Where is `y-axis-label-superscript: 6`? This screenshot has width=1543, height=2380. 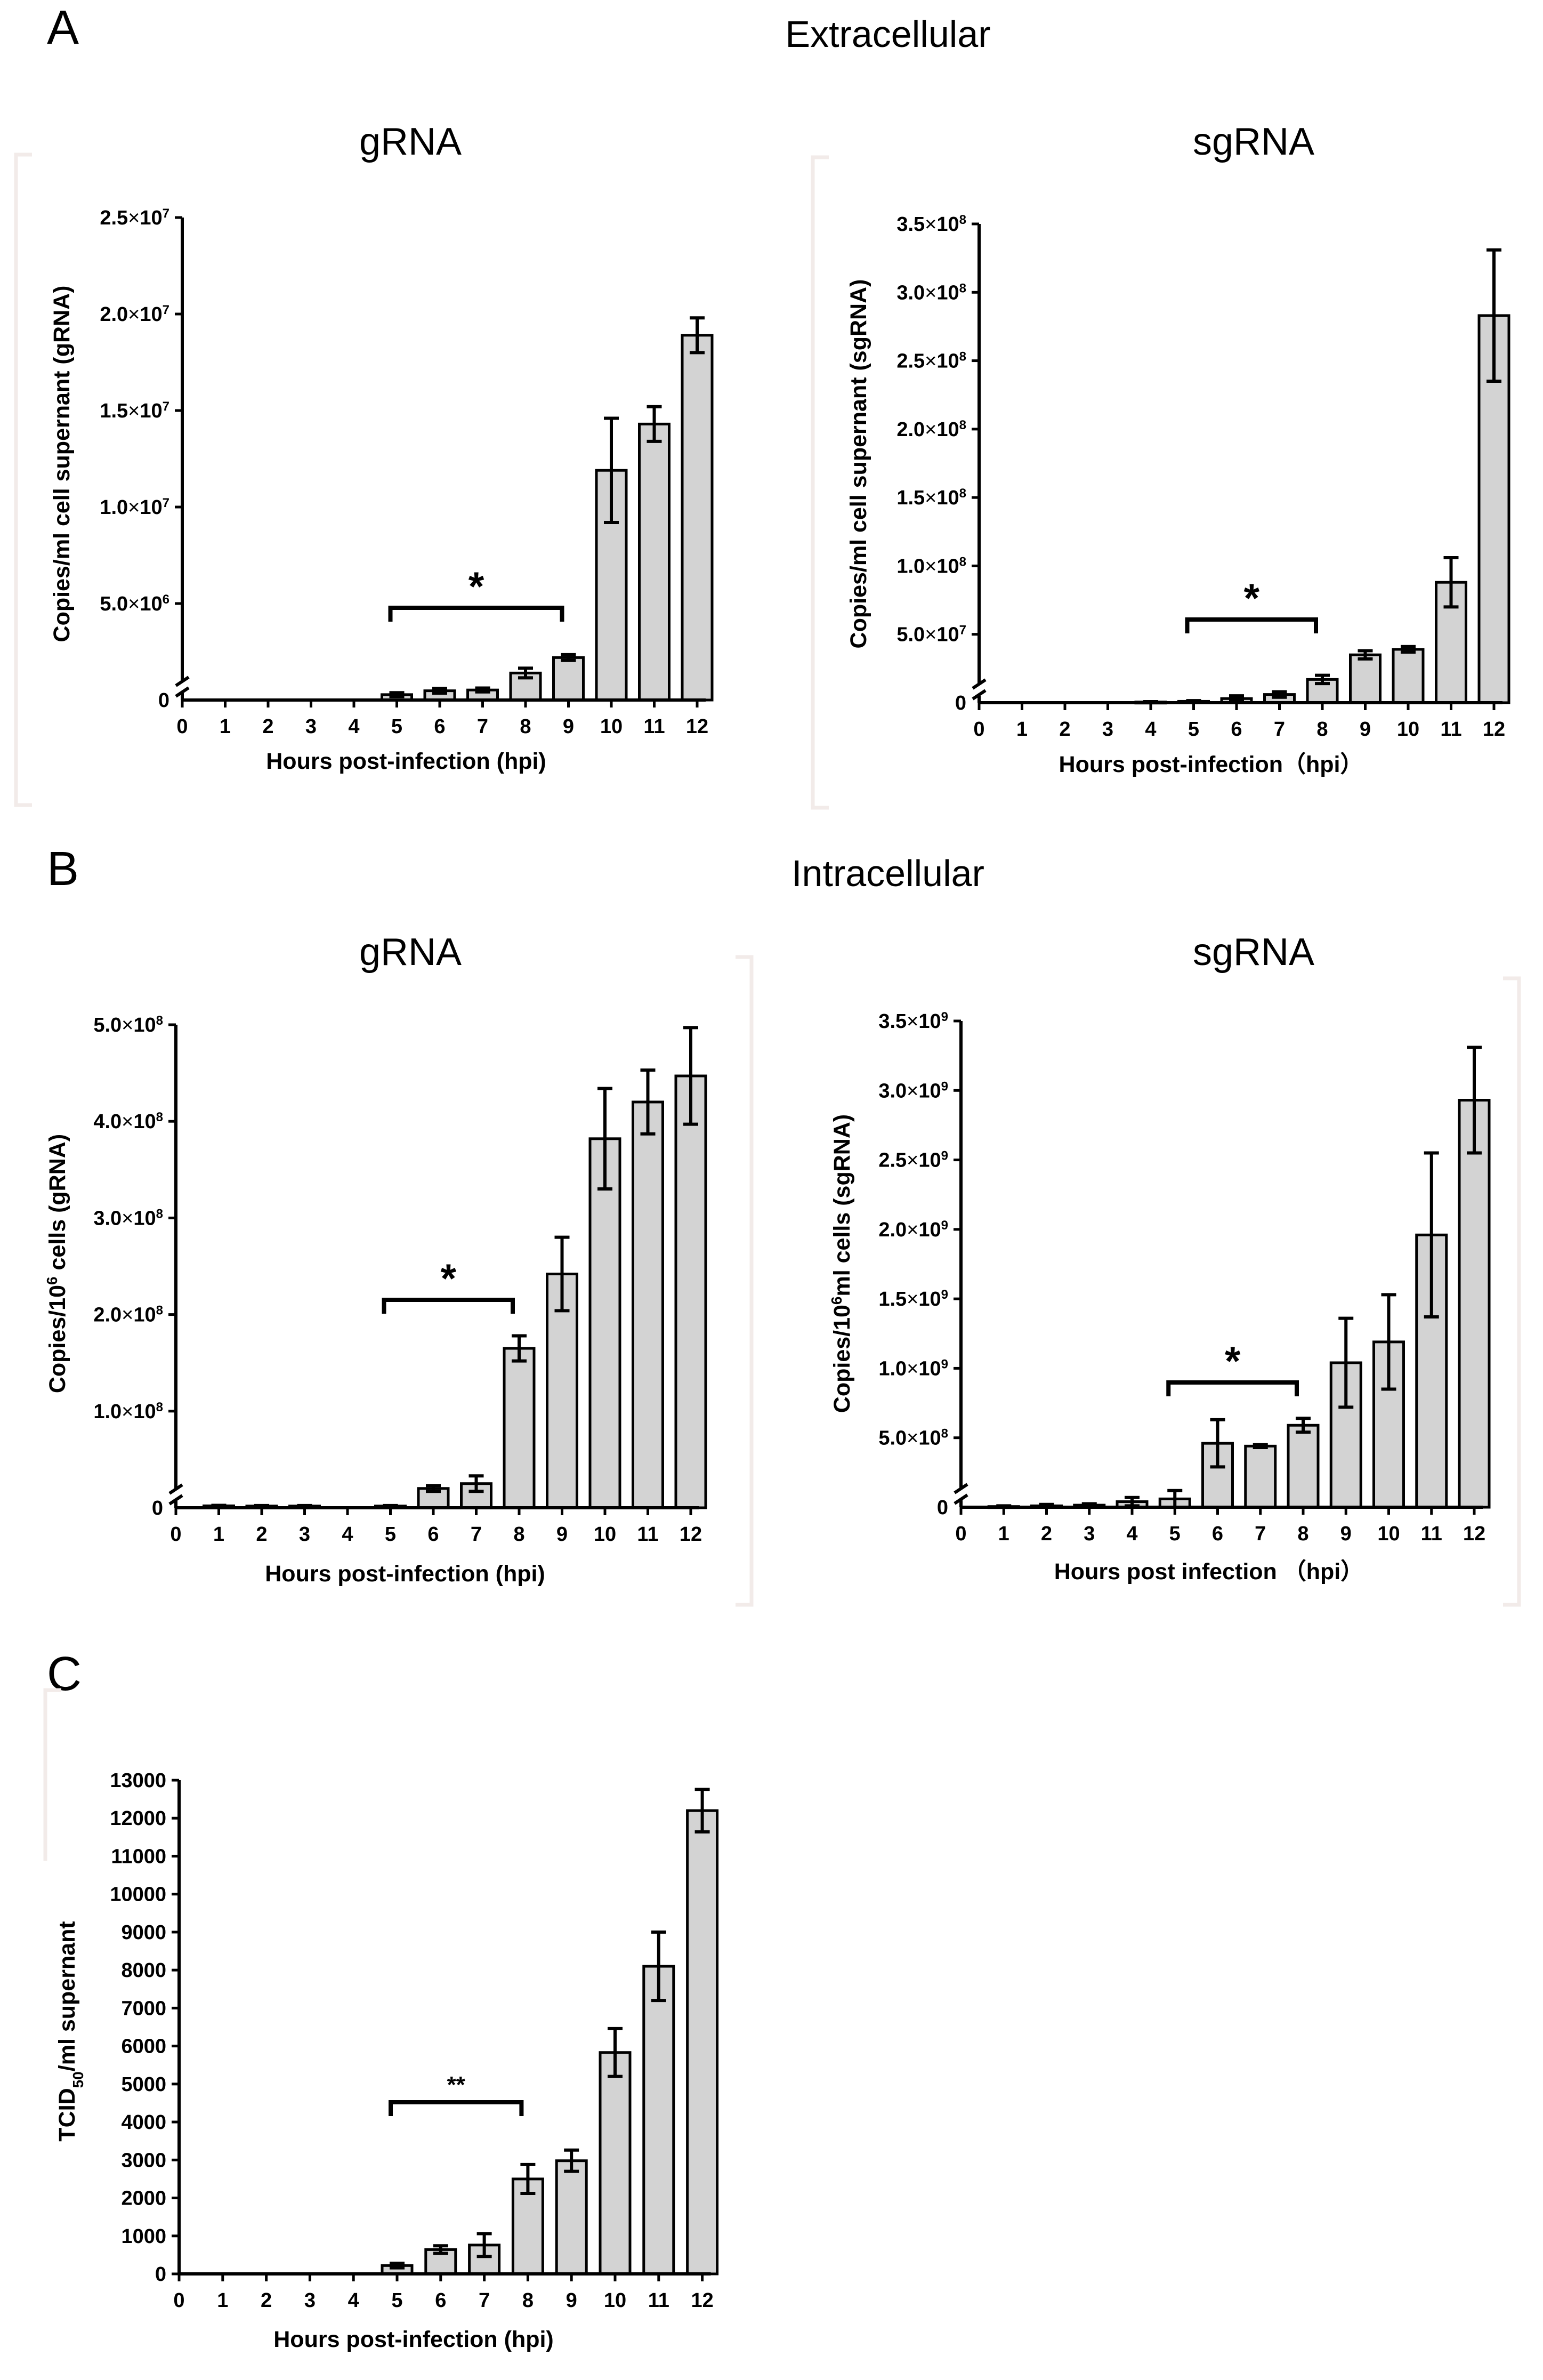 y-axis-label-superscript: 6 is located at coordinates (52, 1280).